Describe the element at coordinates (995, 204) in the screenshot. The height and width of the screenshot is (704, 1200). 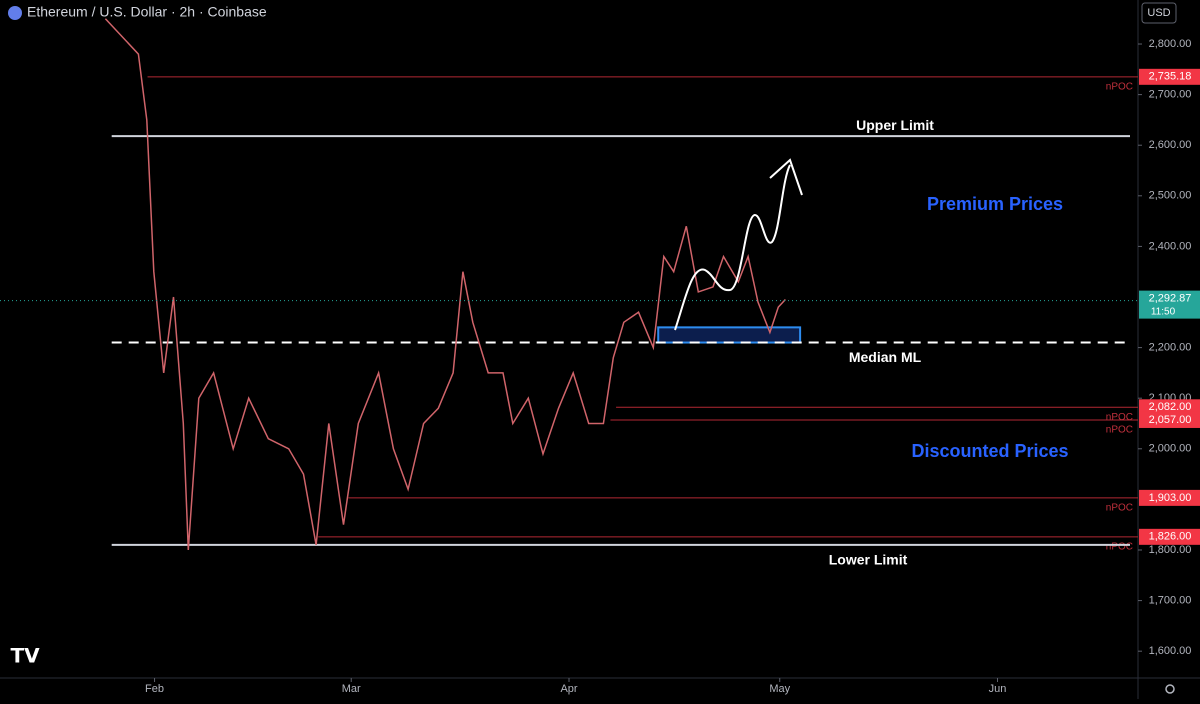
I see `annotation: Premium Prices` at that location.